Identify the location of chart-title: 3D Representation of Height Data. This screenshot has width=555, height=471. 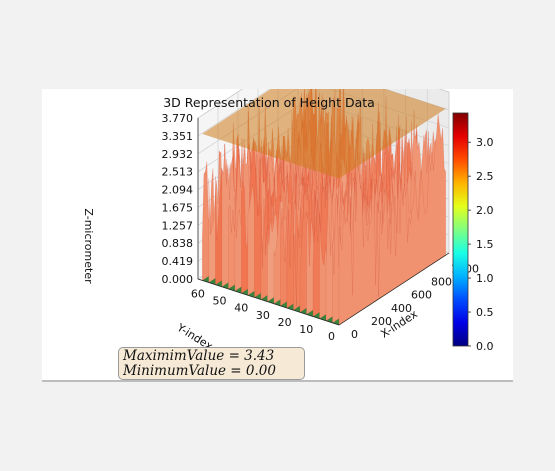
(269, 102).